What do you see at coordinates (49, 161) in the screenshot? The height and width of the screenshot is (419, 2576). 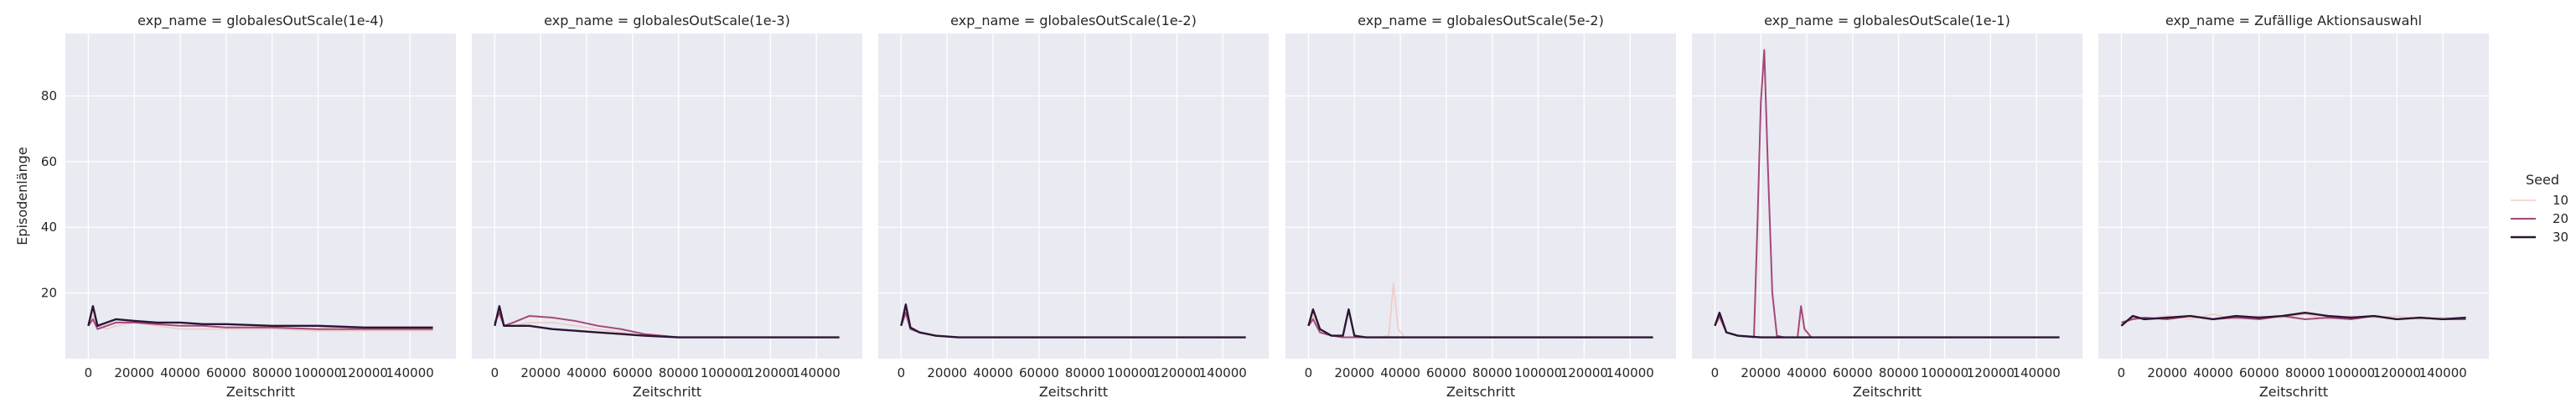 I see `y-tick-label: 60` at bounding box center [49, 161].